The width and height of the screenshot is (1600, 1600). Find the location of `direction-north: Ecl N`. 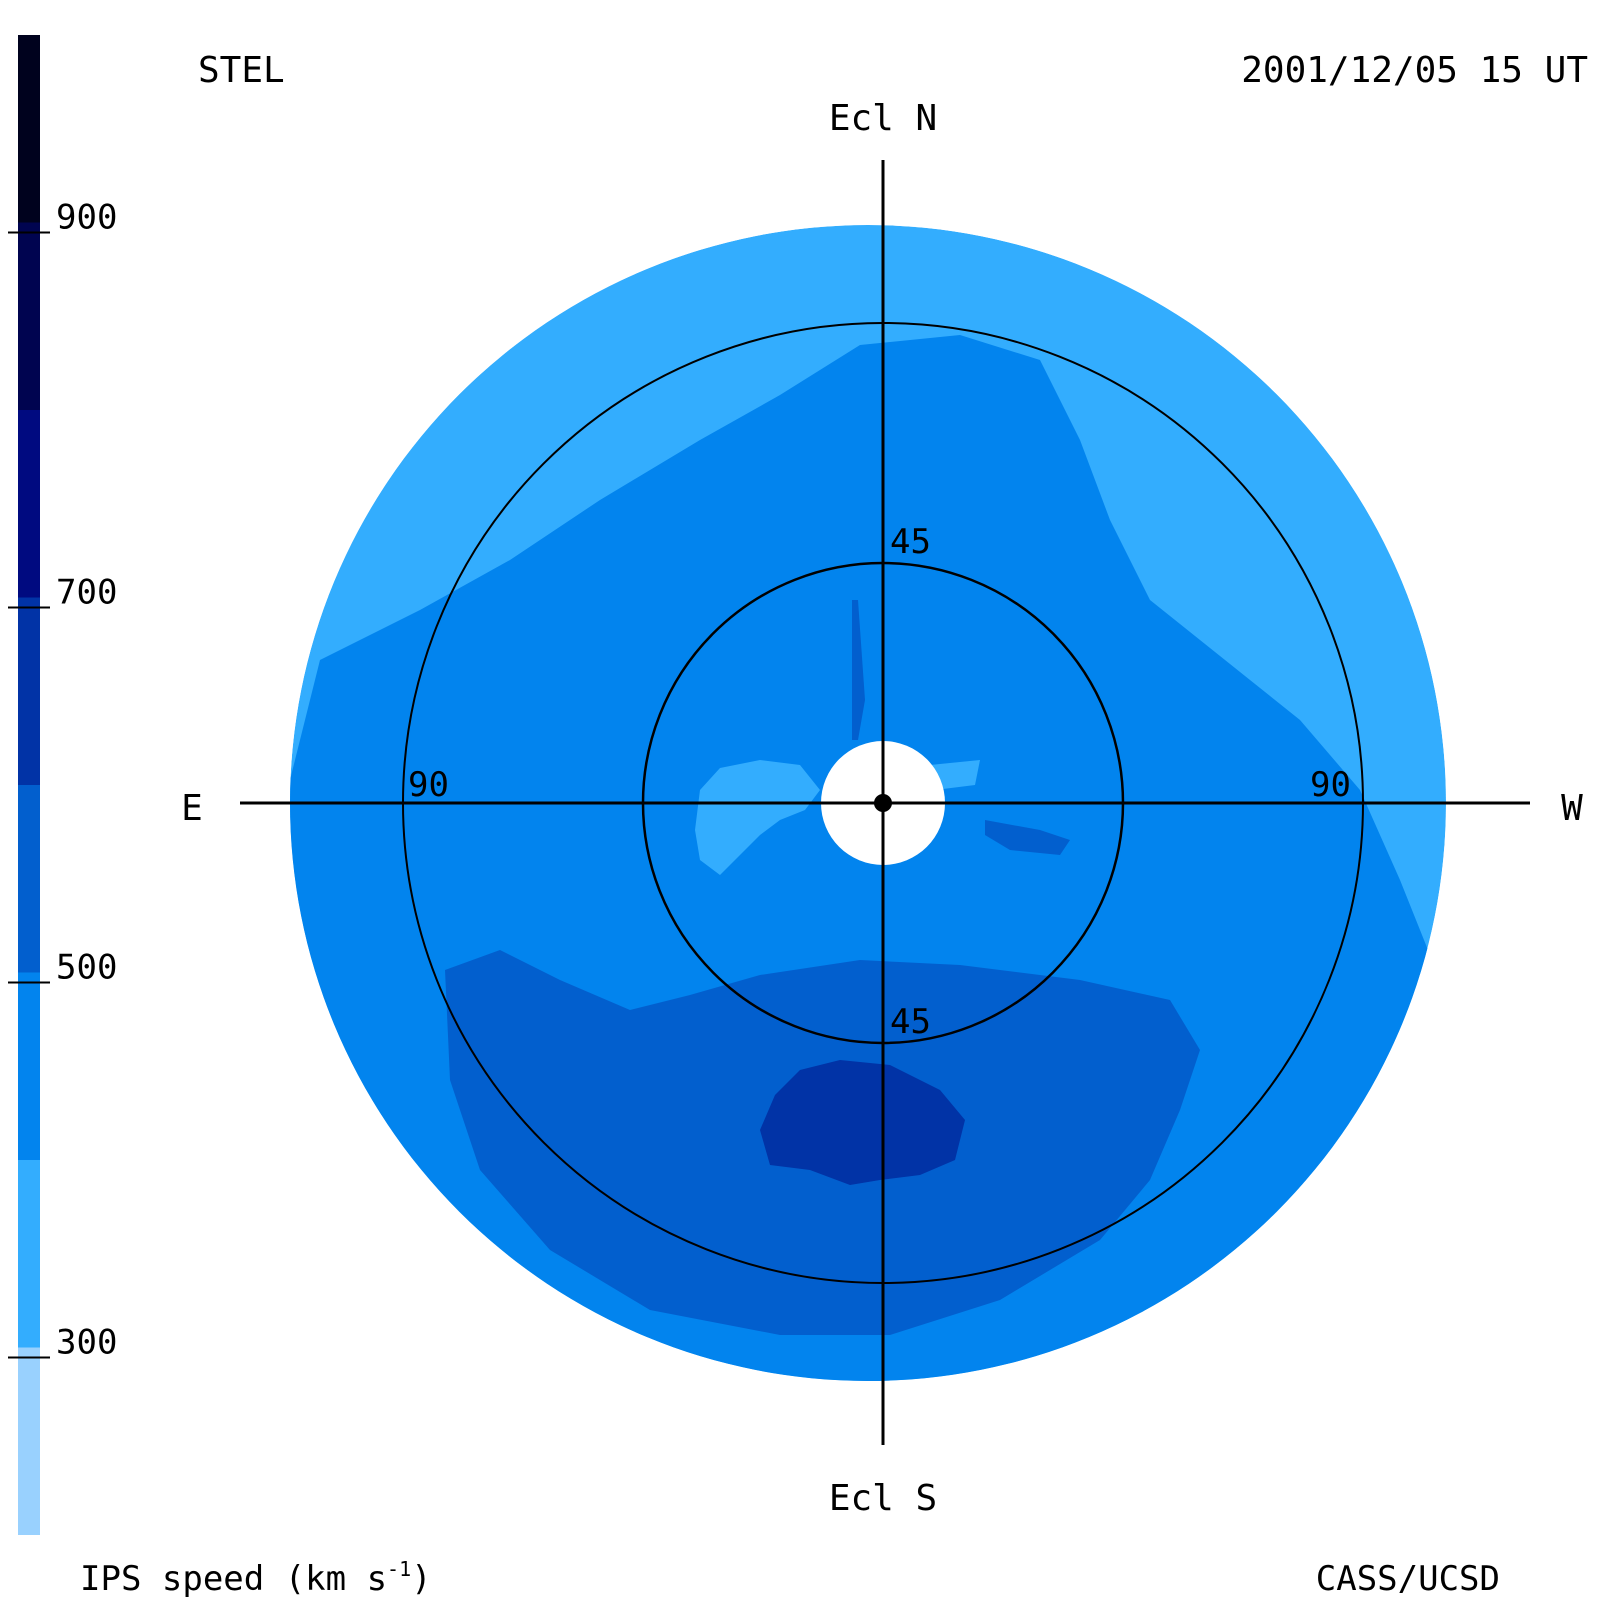

direction-north: Ecl N is located at coordinates (883, 118).